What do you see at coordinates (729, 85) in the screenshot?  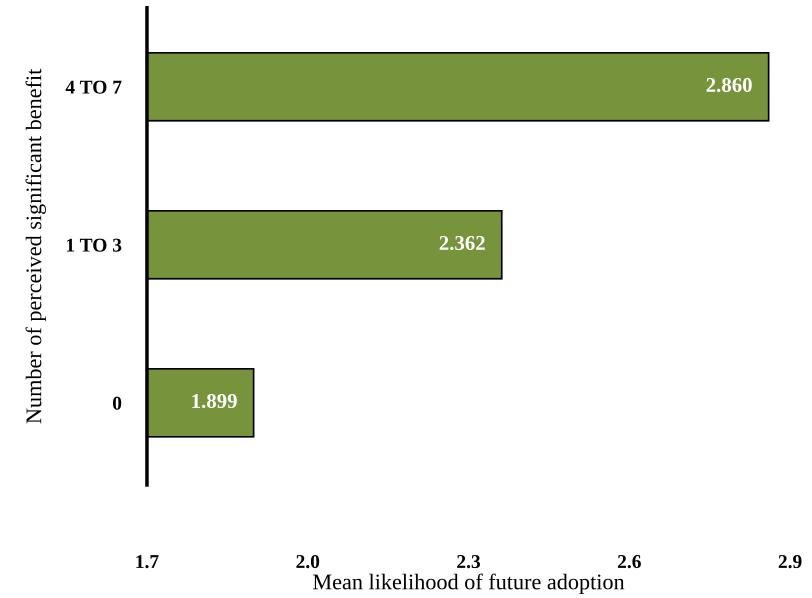 I see `data-label: 2.860` at bounding box center [729, 85].